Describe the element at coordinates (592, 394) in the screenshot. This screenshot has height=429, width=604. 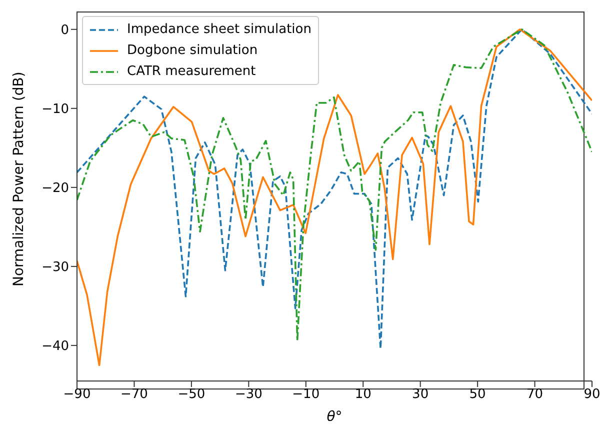
I see `x-tick-label: 90` at that location.